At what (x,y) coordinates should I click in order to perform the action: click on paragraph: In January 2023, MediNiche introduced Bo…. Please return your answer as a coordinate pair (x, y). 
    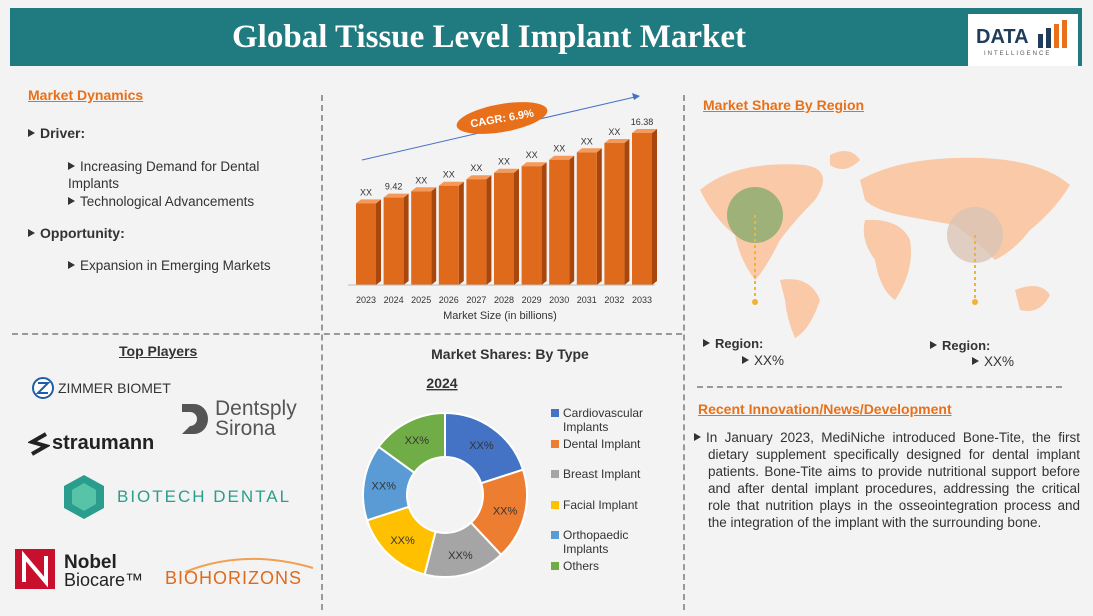
    Looking at the image, I should click on (893, 480).